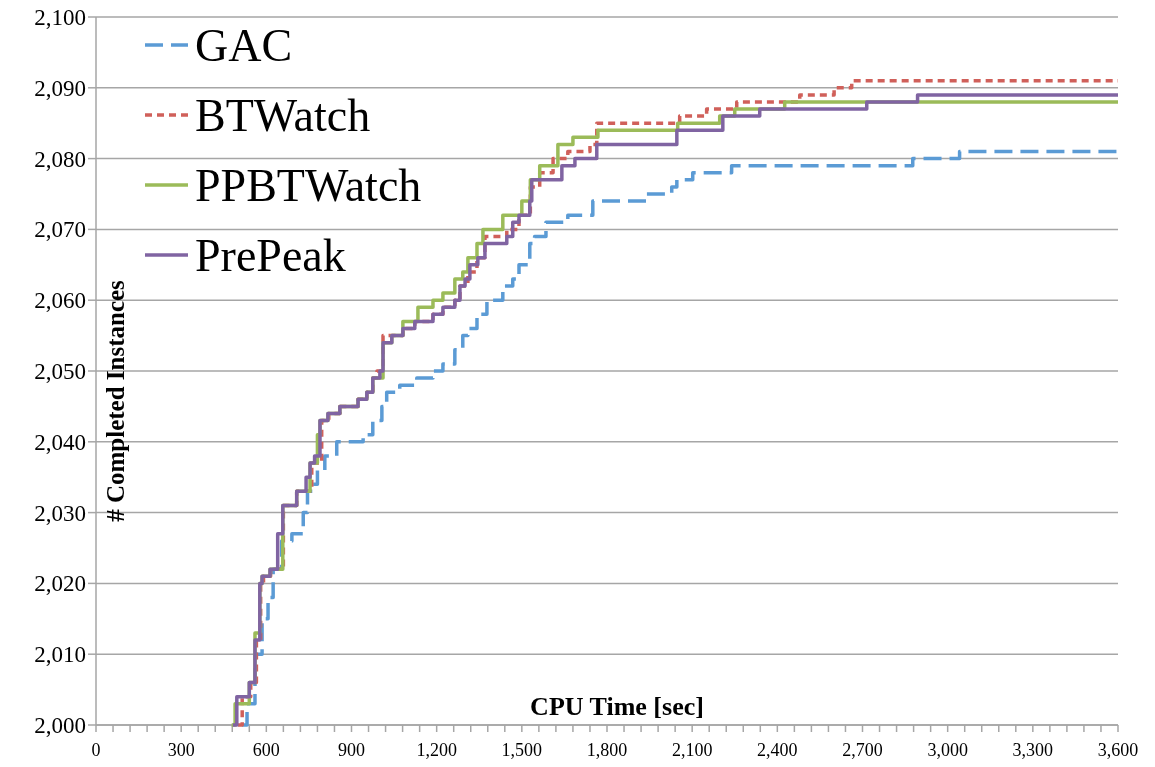 Image resolution: width=1155 pixels, height=767 pixels. I want to click on x-tick-label: 2,400, so click(777, 750).